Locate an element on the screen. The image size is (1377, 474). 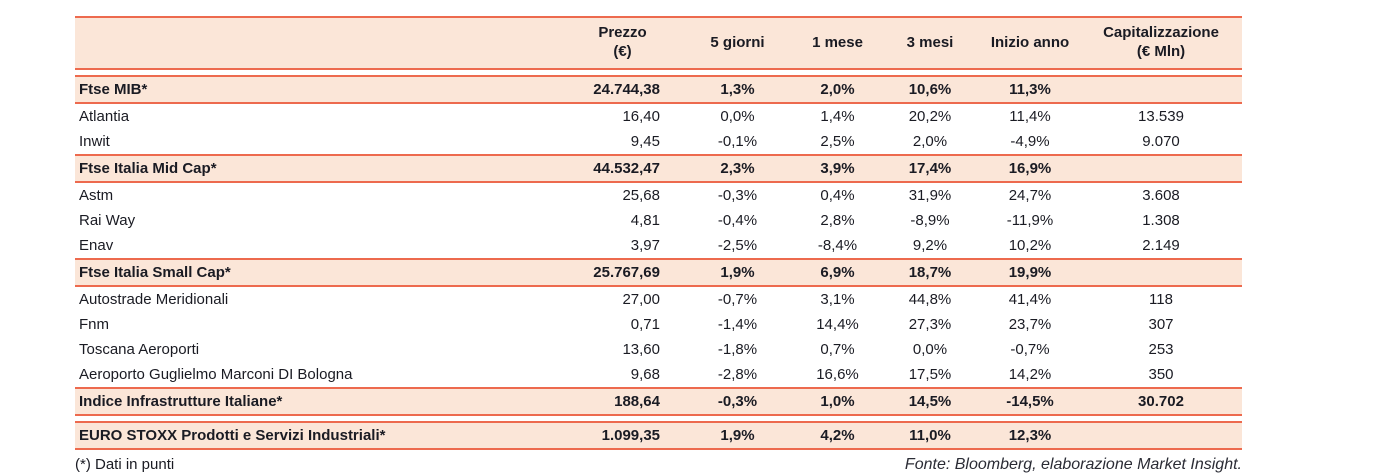
header-5-giorni: 5 giorni is located at coordinates (737, 43).